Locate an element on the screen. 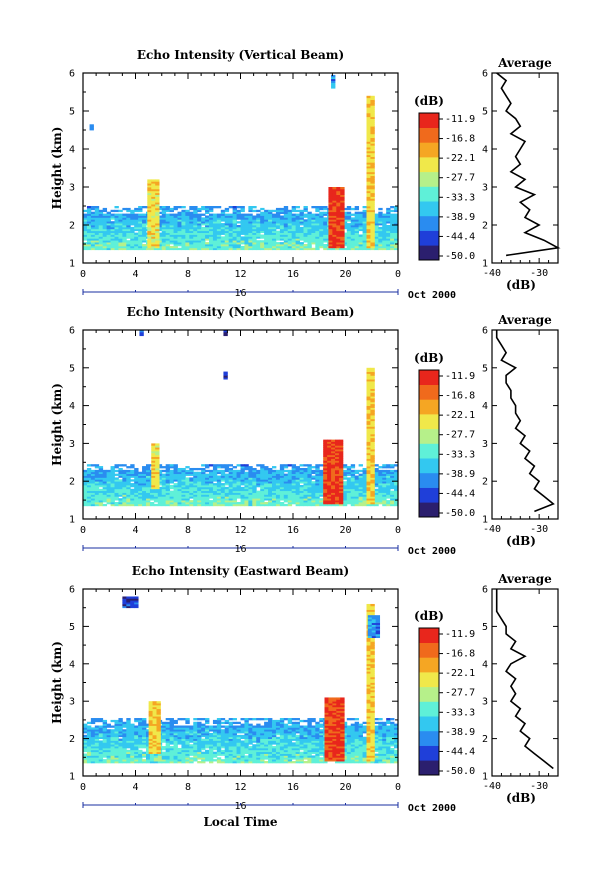 This screenshot has height=875, width=611. y-tick-label: 2 is located at coordinates (72, 226).